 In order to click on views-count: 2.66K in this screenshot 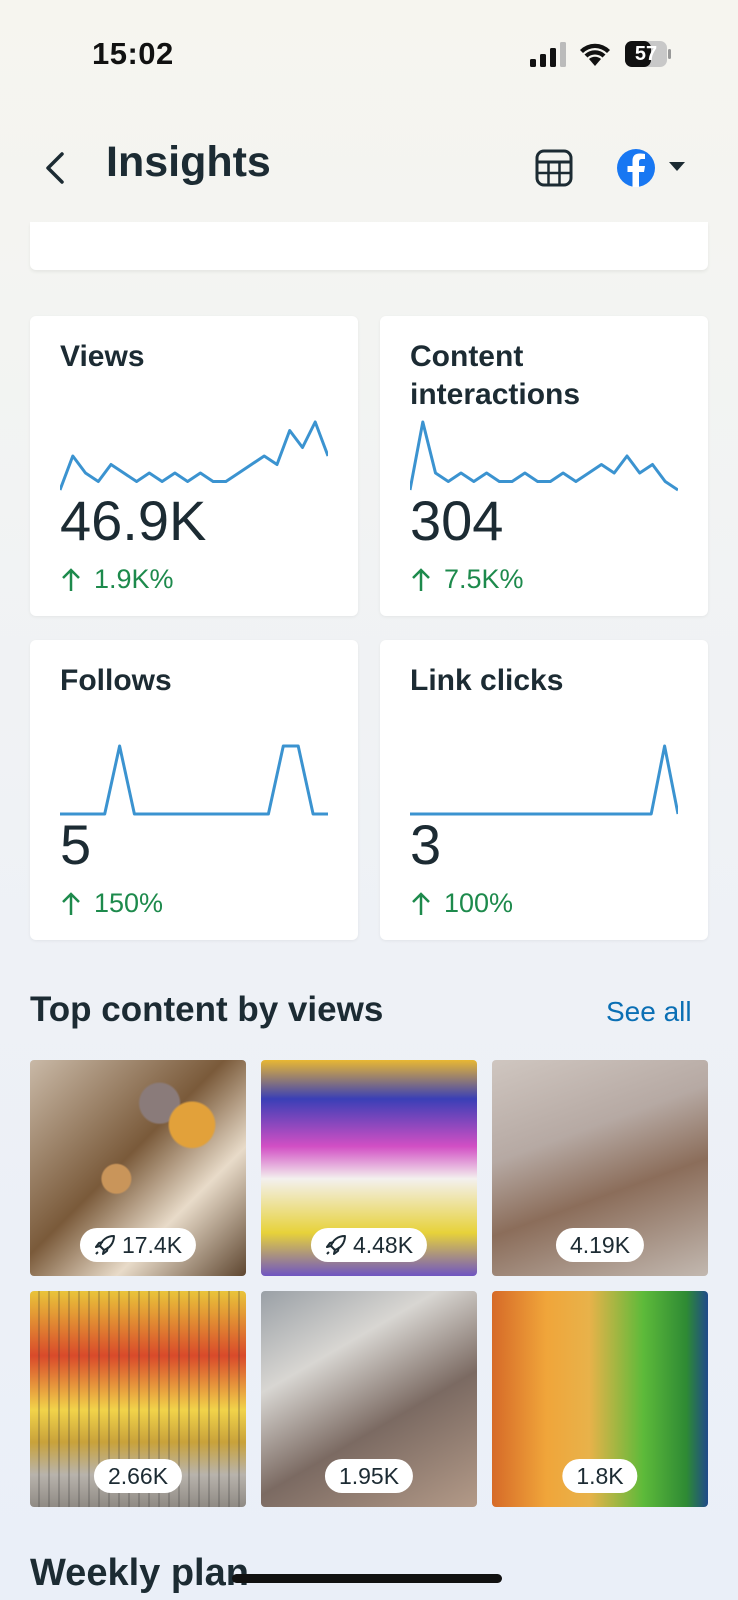, I will do `click(138, 1475)`.